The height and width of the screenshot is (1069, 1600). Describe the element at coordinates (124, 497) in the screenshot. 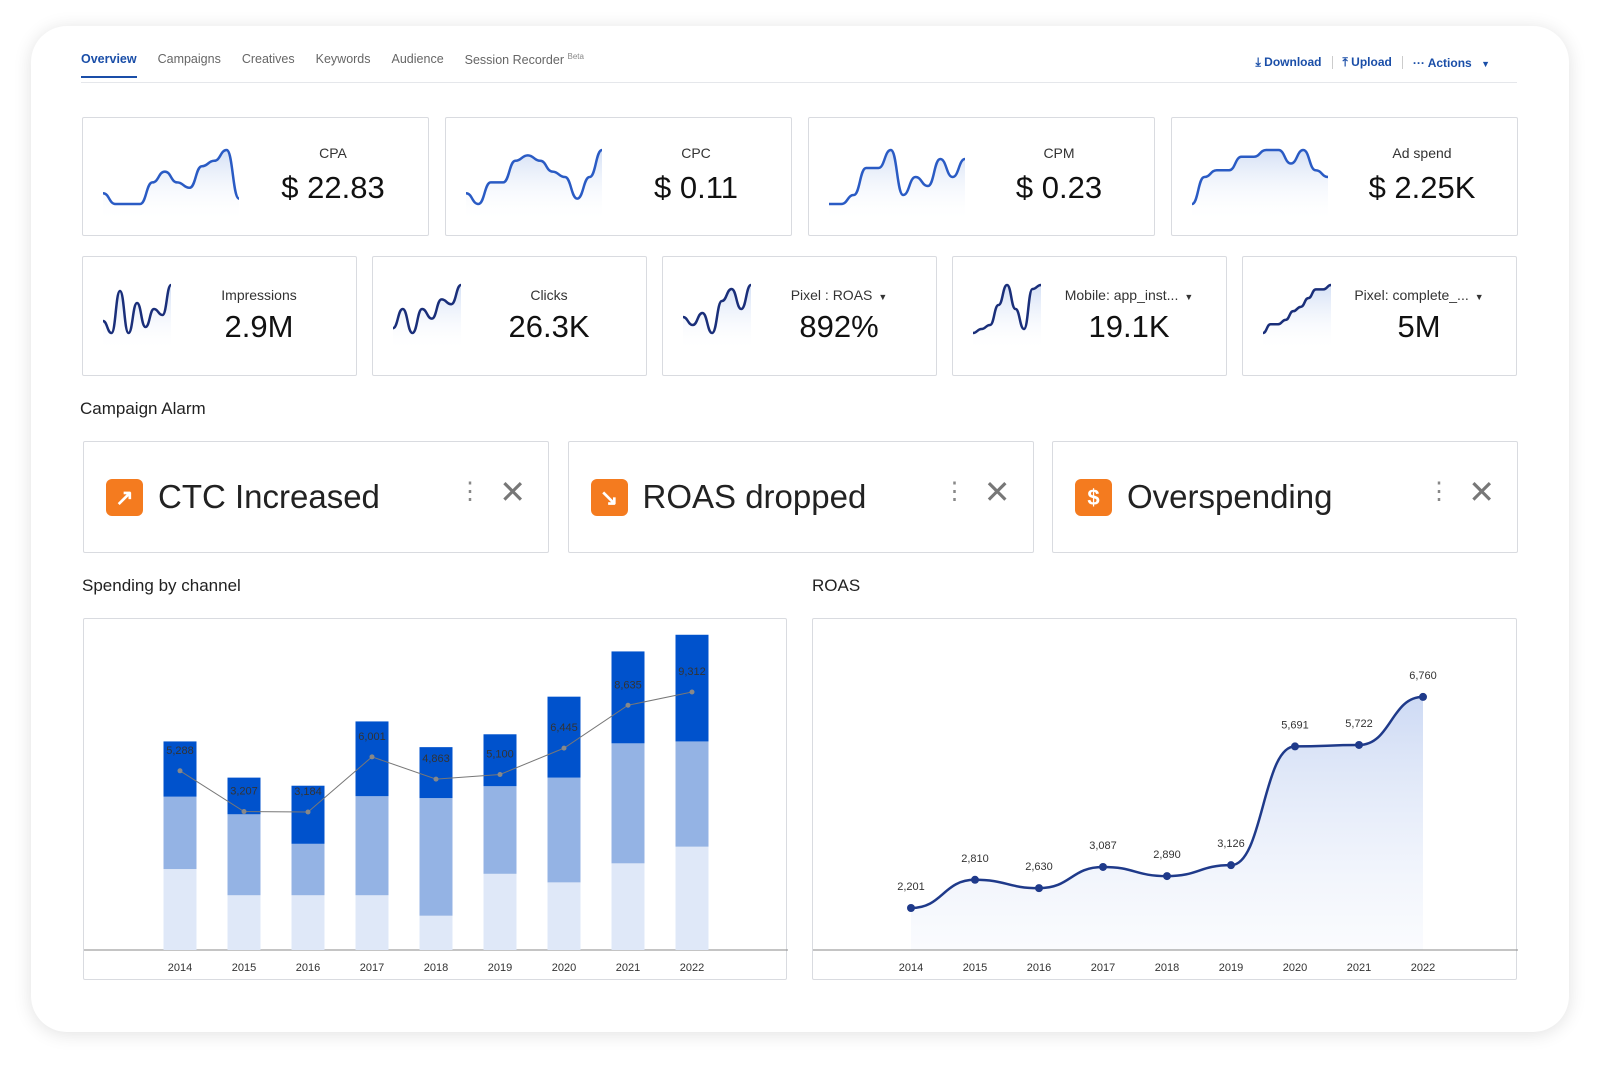

I see `trend-up-icon: ↗` at that location.